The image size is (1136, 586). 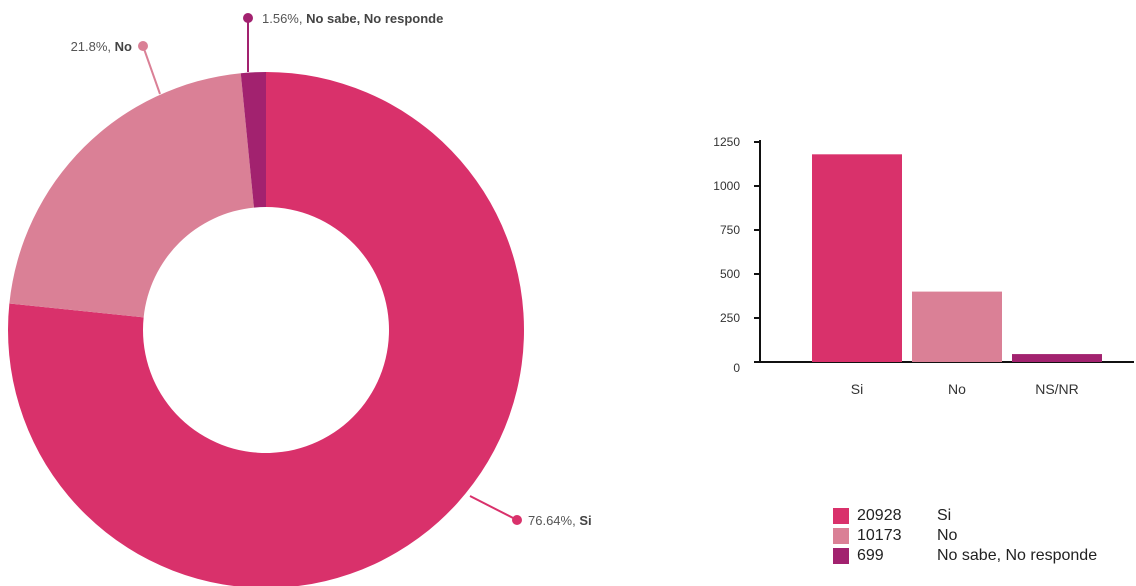 What do you see at coordinates (947, 535) in the screenshot?
I see `legend-label: No` at bounding box center [947, 535].